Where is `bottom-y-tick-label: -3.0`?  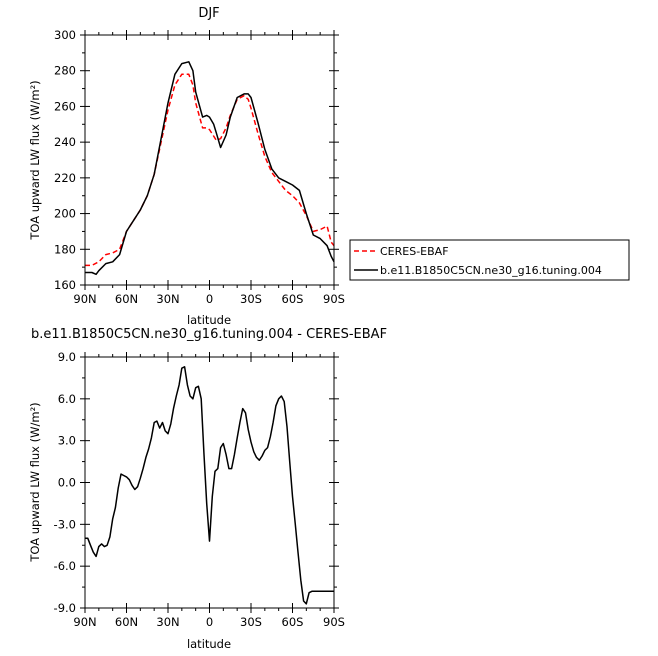
bottom-y-tick-label: -3.0 is located at coordinates (65, 524).